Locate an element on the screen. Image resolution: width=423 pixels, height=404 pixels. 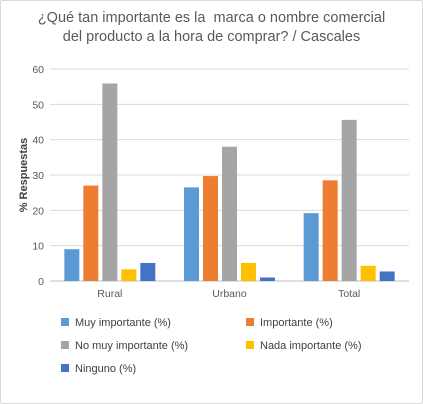
legend-label: No muy importante (%) is located at coordinates (132, 346).